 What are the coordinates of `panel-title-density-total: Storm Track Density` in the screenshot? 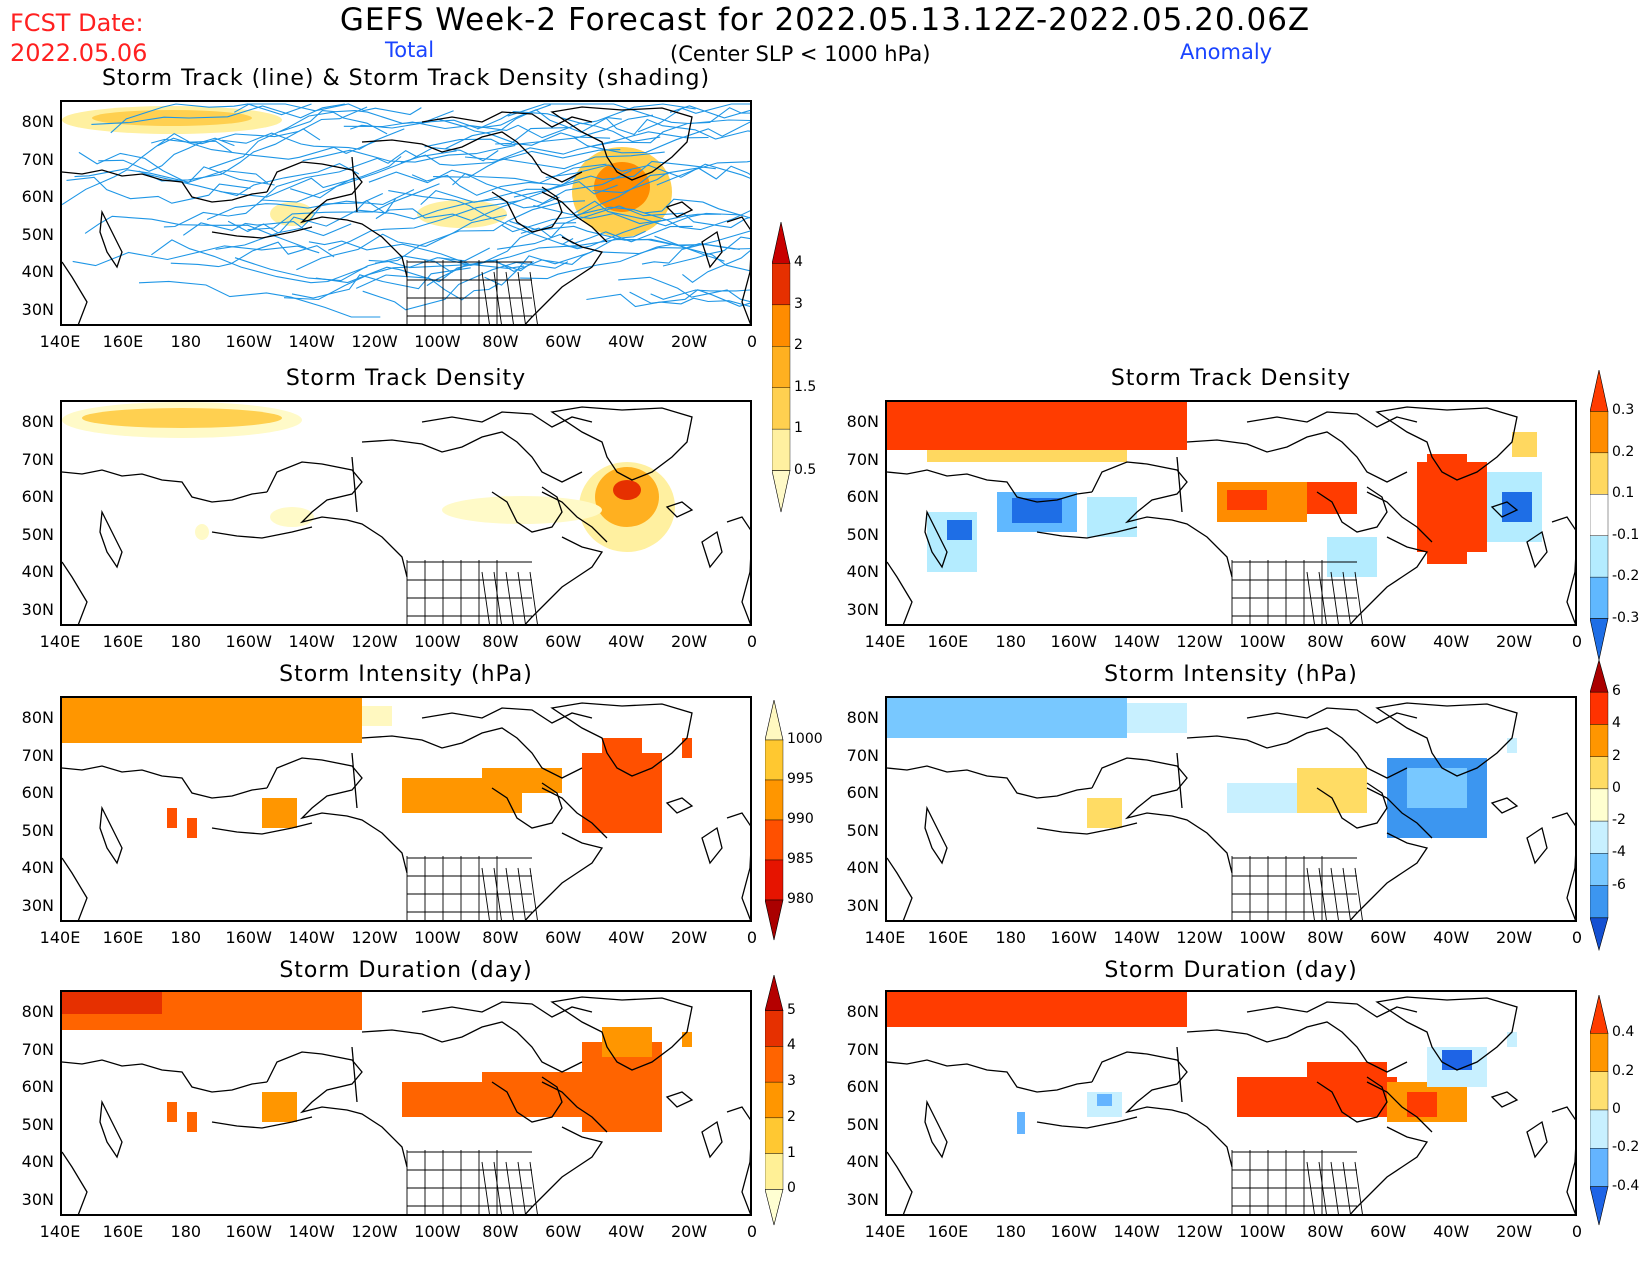 It's located at (406, 378).